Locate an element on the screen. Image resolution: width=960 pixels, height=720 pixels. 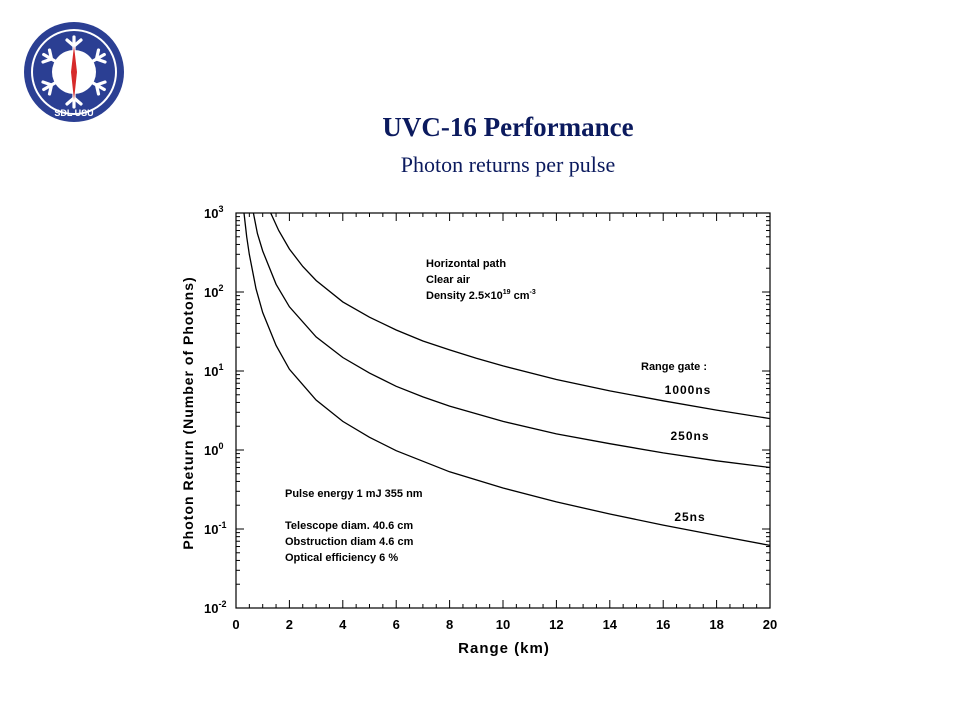
x-tick-label: 20 is located at coordinates (770, 624).